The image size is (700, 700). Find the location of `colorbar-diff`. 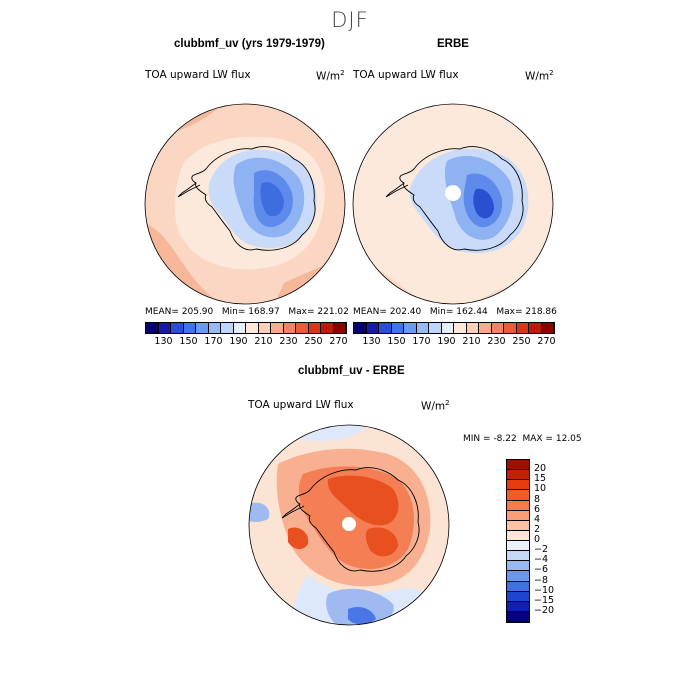

colorbar-diff is located at coordinates (518, 541).